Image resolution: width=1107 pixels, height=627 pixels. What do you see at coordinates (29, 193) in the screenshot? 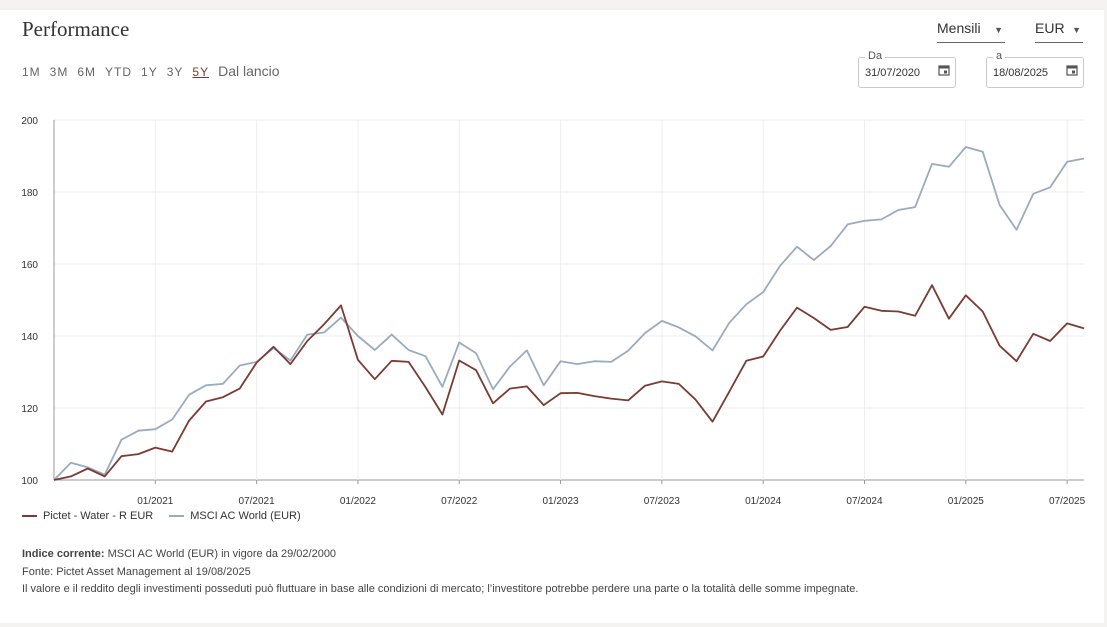
I see `y-tick-label: 180` at bounding box center [29, 193].